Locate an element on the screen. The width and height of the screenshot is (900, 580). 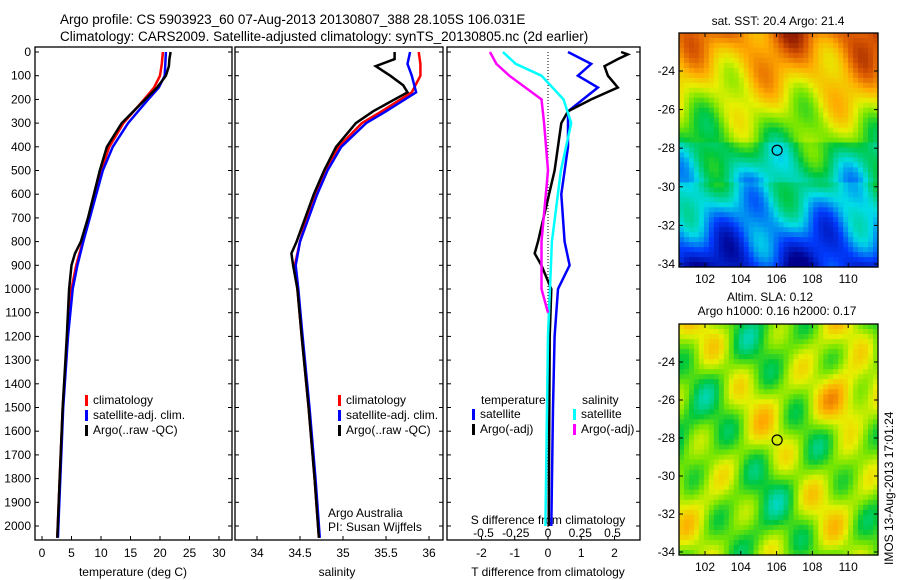
dt-xlabel: T difference from climatology is located at coordinates (548, 572).